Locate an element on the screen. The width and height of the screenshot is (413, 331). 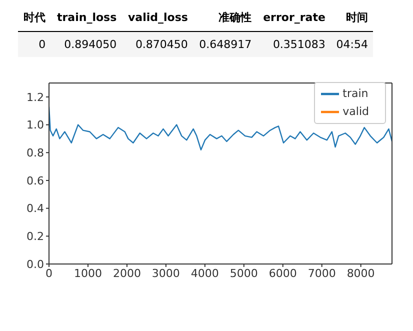
category-label: train_loss is located at coordinates (86, 18).